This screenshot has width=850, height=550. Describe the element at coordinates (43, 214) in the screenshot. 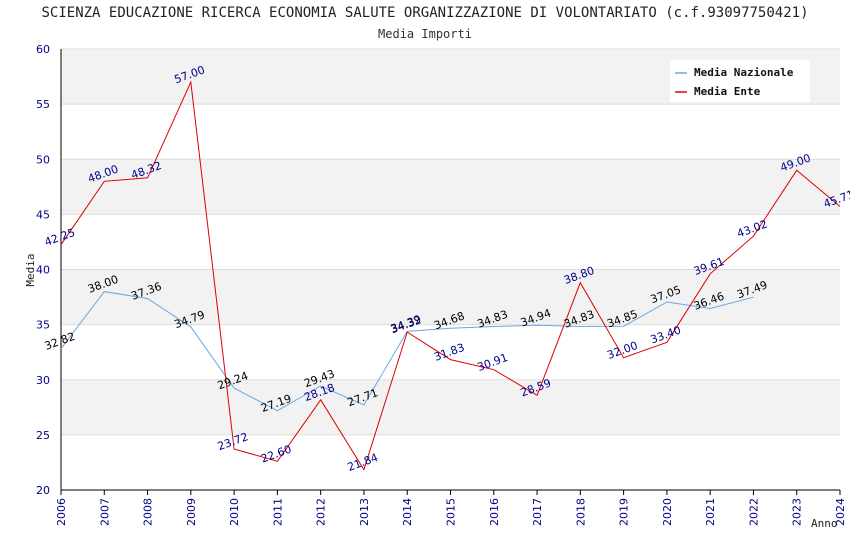

I see `y-tick-label: 45` at that location.